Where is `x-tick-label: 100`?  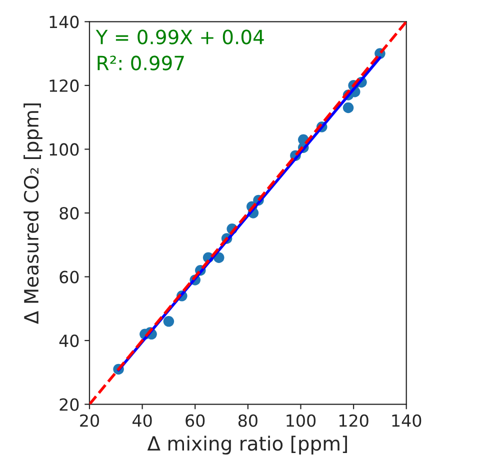 x-tick-label: 100 is located at coordinates (301, 420).